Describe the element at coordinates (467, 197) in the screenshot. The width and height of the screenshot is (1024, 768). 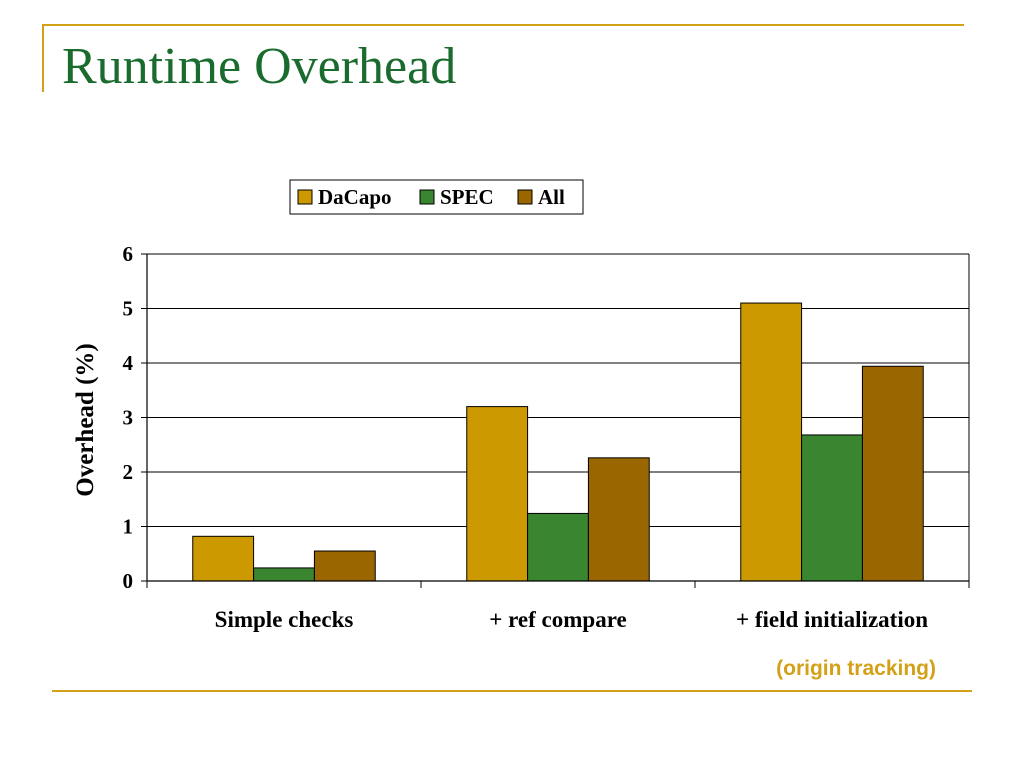
I see `legend-label-spec: SPEC` at that location.